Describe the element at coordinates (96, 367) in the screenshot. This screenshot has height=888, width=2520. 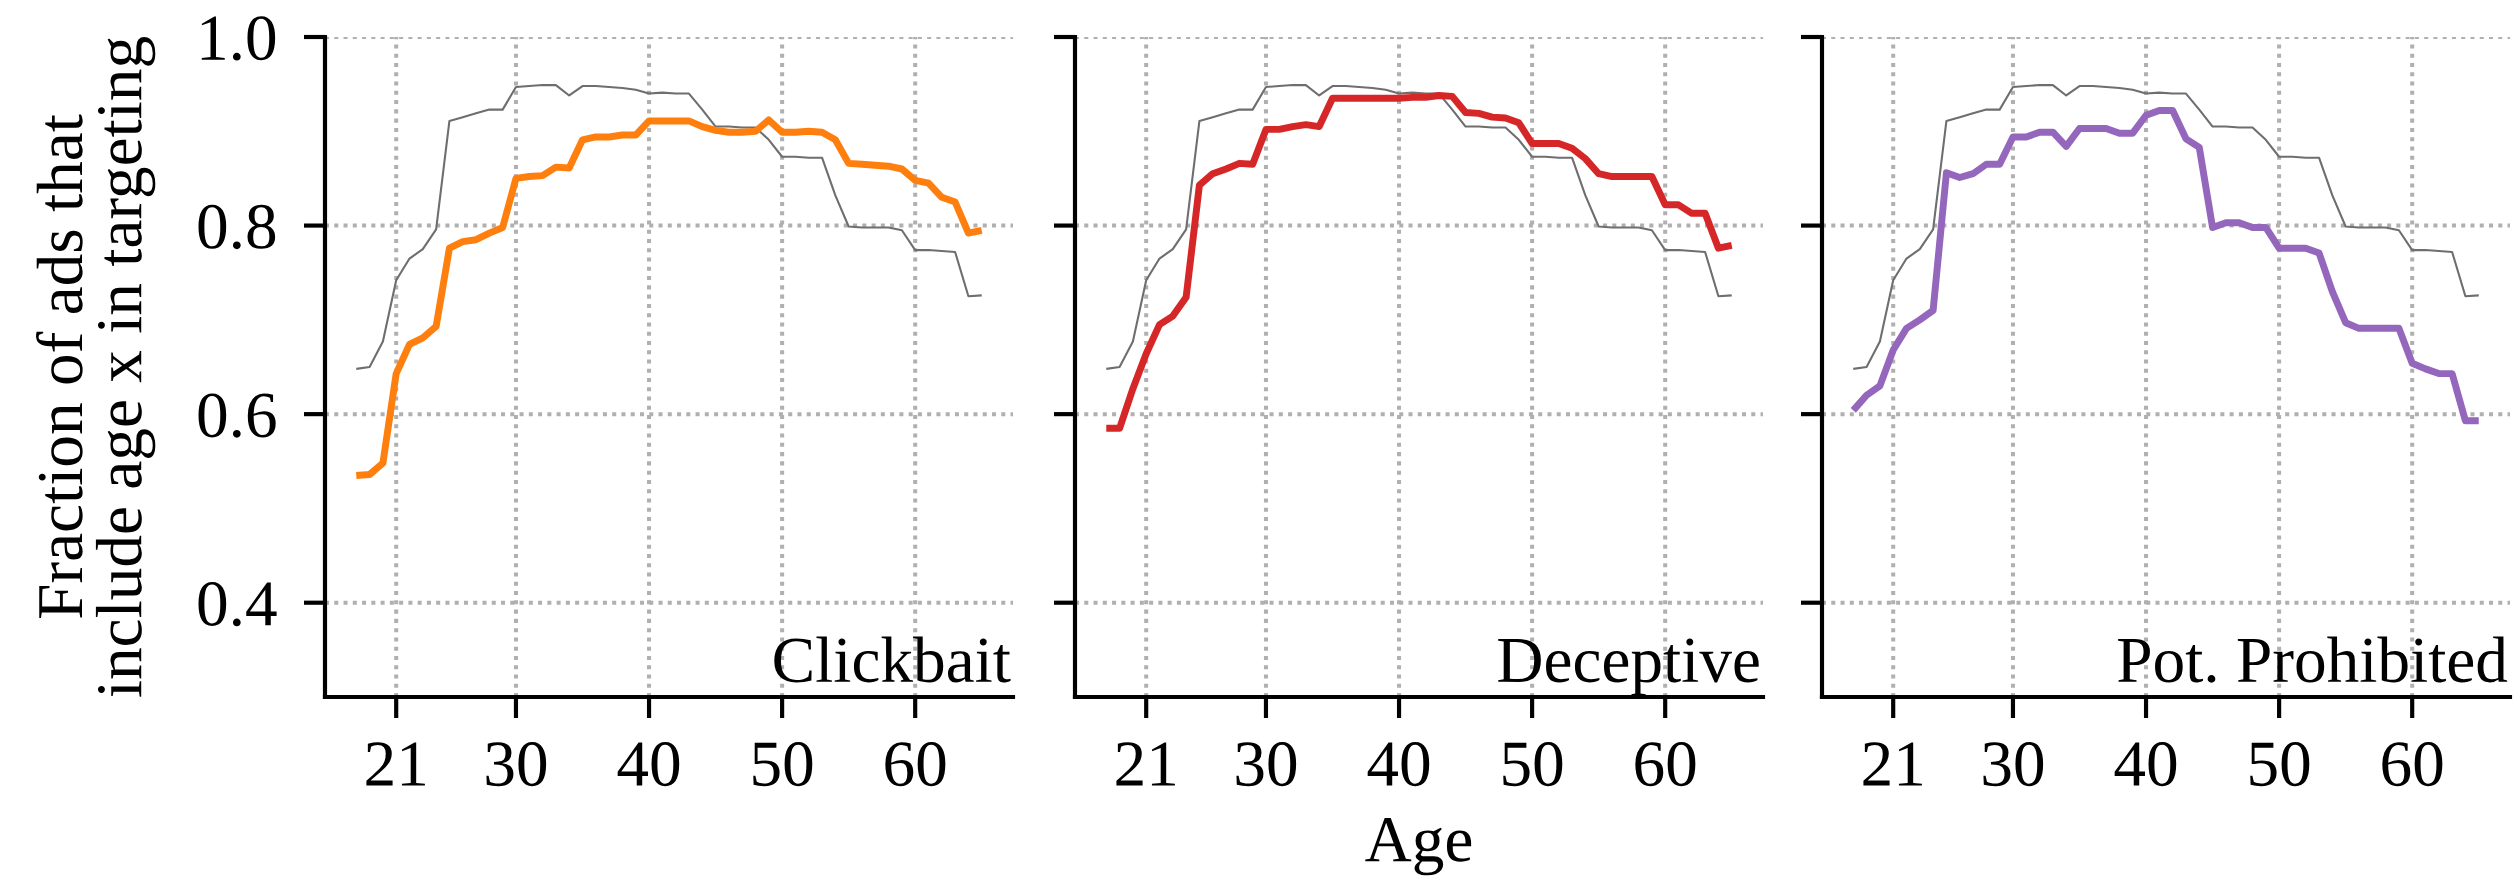
I see `y-axis-title: Fraction of ads that include age x in targeting` at that location.